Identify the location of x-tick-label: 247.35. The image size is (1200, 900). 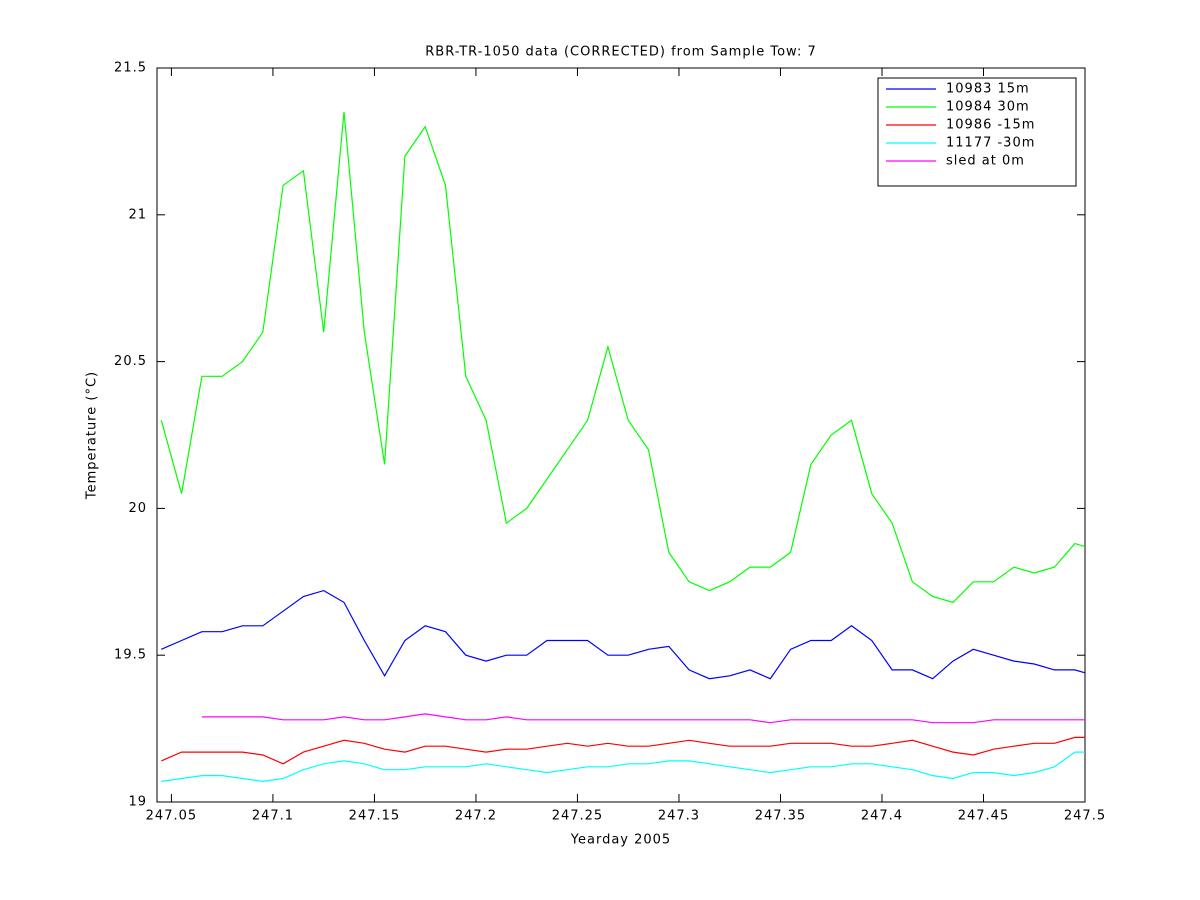
(781, 816).